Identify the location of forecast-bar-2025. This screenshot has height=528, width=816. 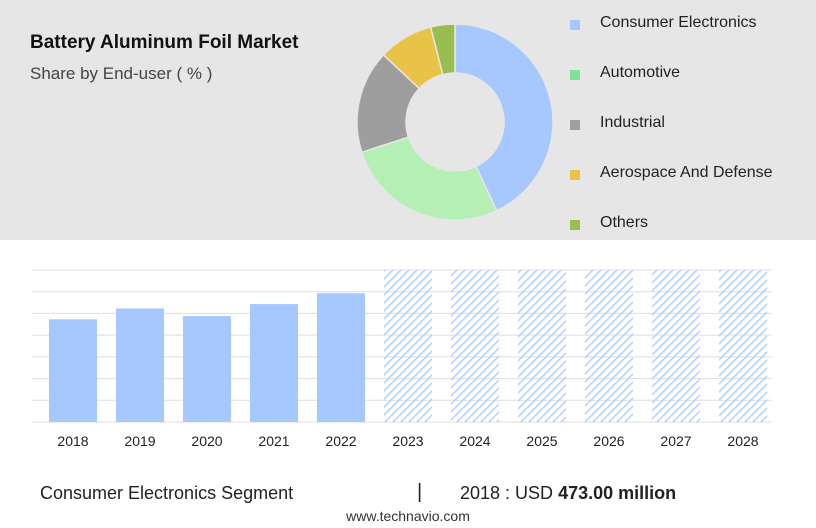
(542, 346).